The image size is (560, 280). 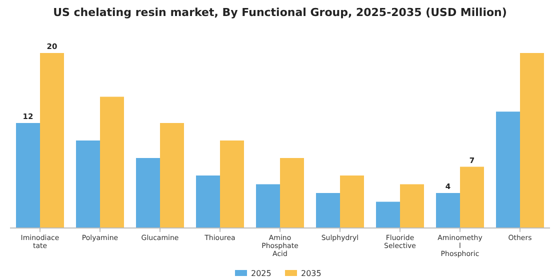 What do you see at coordinates (311, 273) in the screenshot?
I see `legend-label: 2035` at bounding box center [311, 273].